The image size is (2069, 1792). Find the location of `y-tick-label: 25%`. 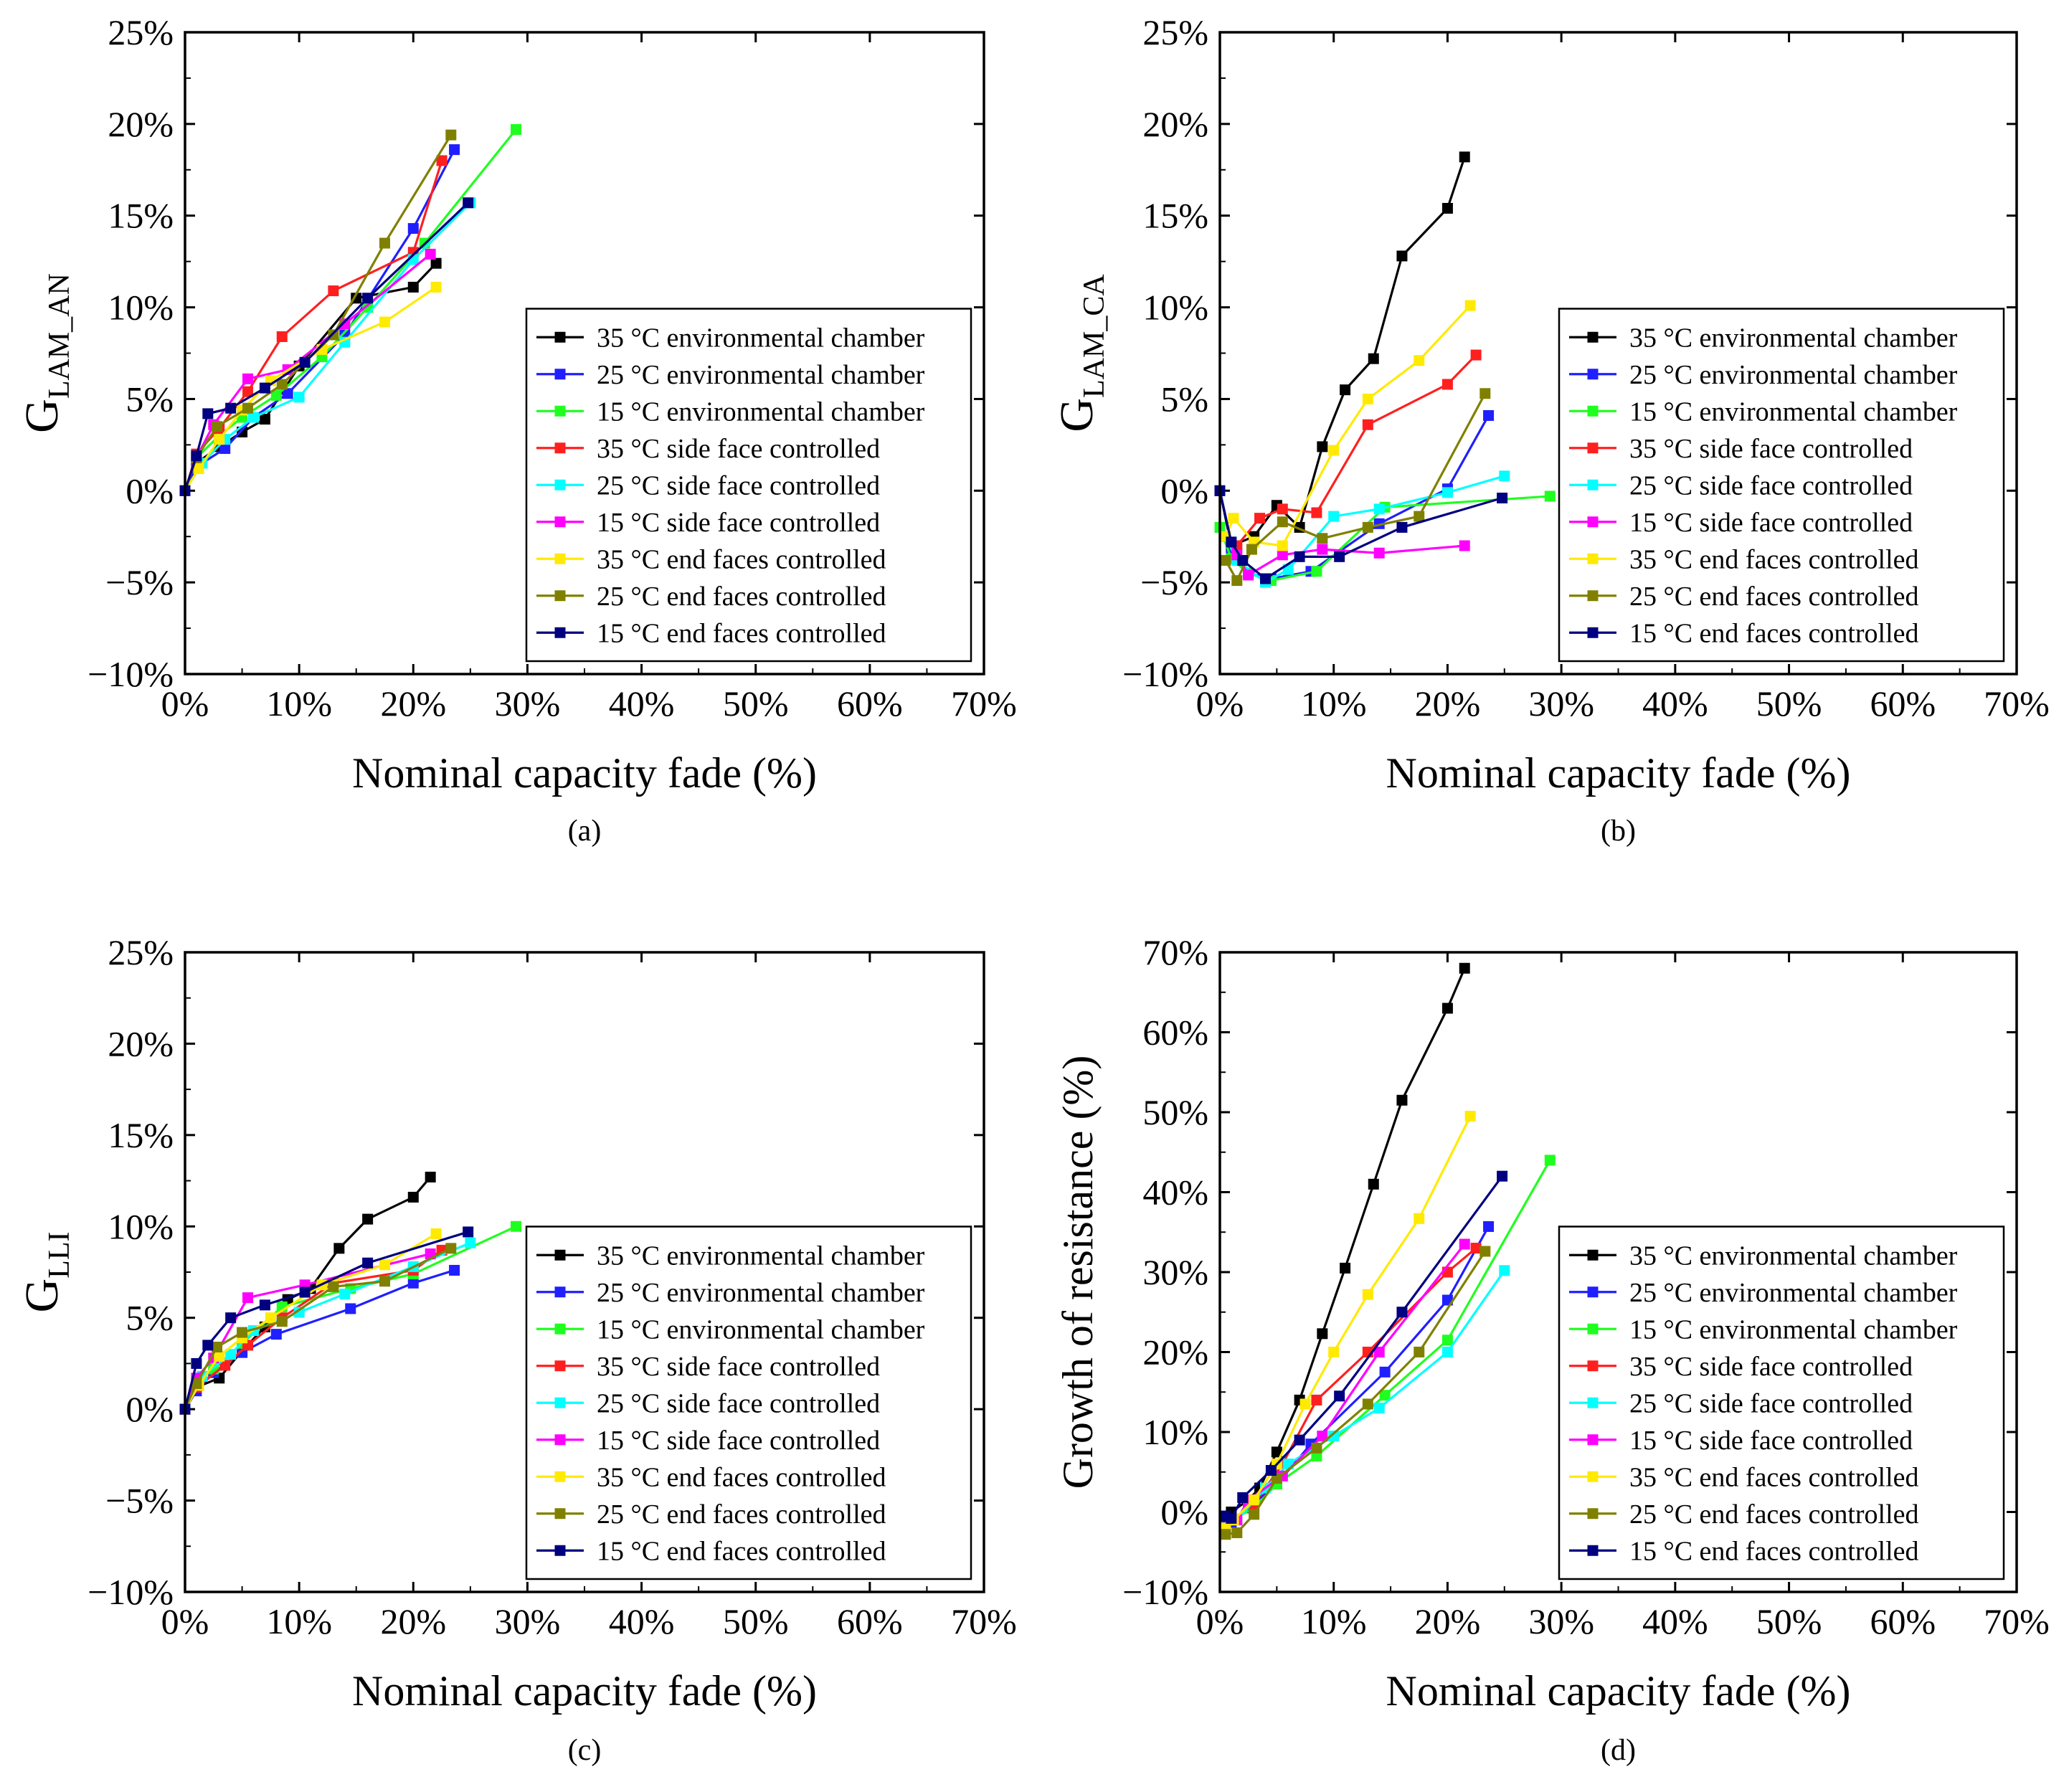

y-tick-label: 25% is located at coordinates (141, 952).